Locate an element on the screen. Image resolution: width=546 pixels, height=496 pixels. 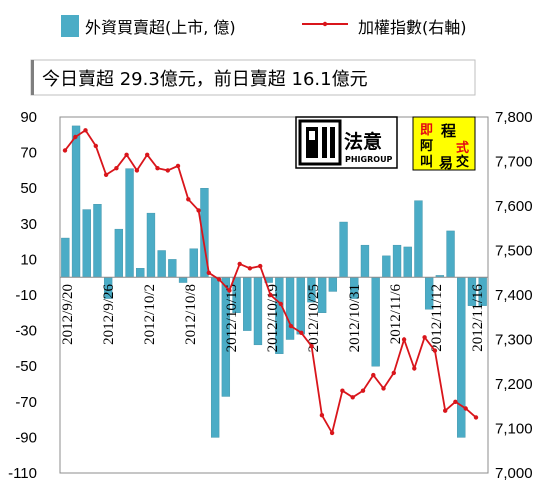
x-tick-label: 2012/11/6 is located at coordinates (396, 314).